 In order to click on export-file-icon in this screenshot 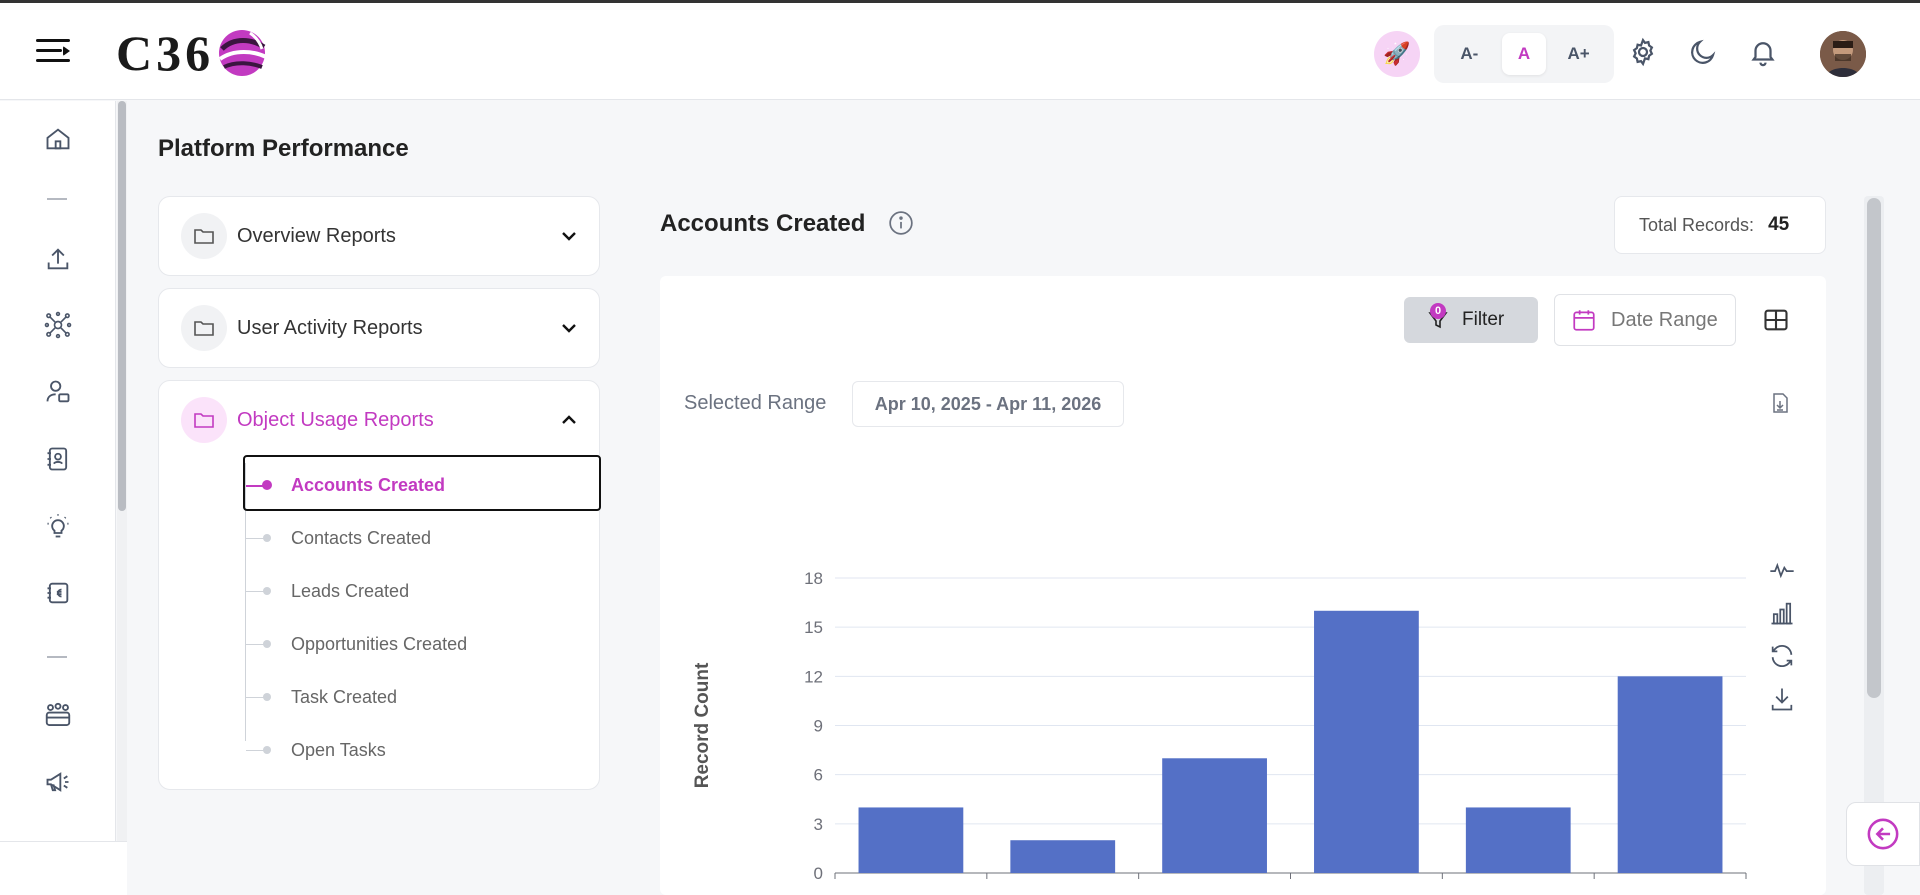, I will do `click(1780, 403)`.